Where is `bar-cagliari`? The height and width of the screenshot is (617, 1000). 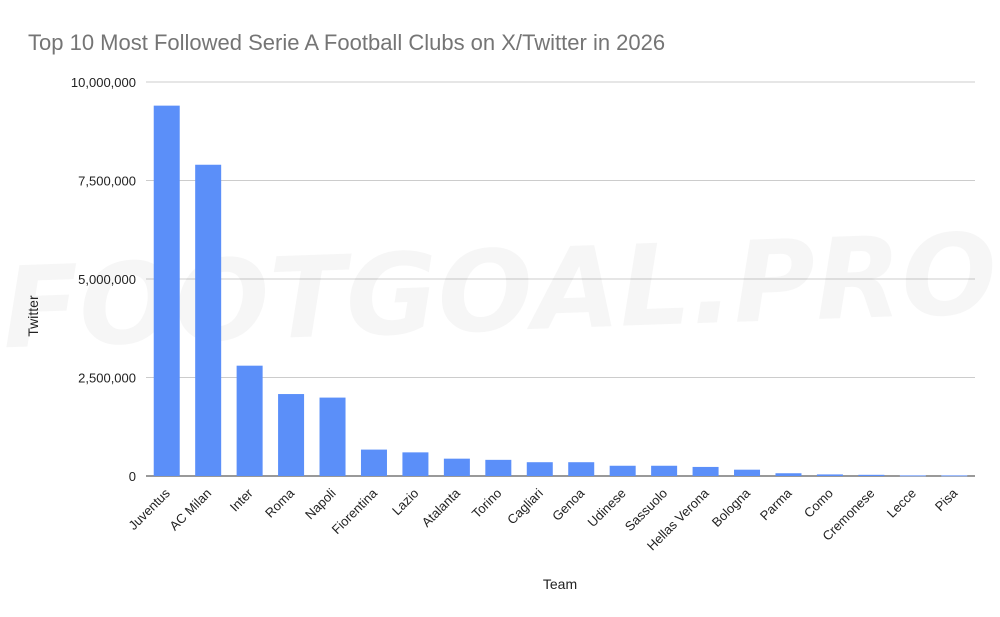 bar-cagliari is located at coordinates (539, 469).